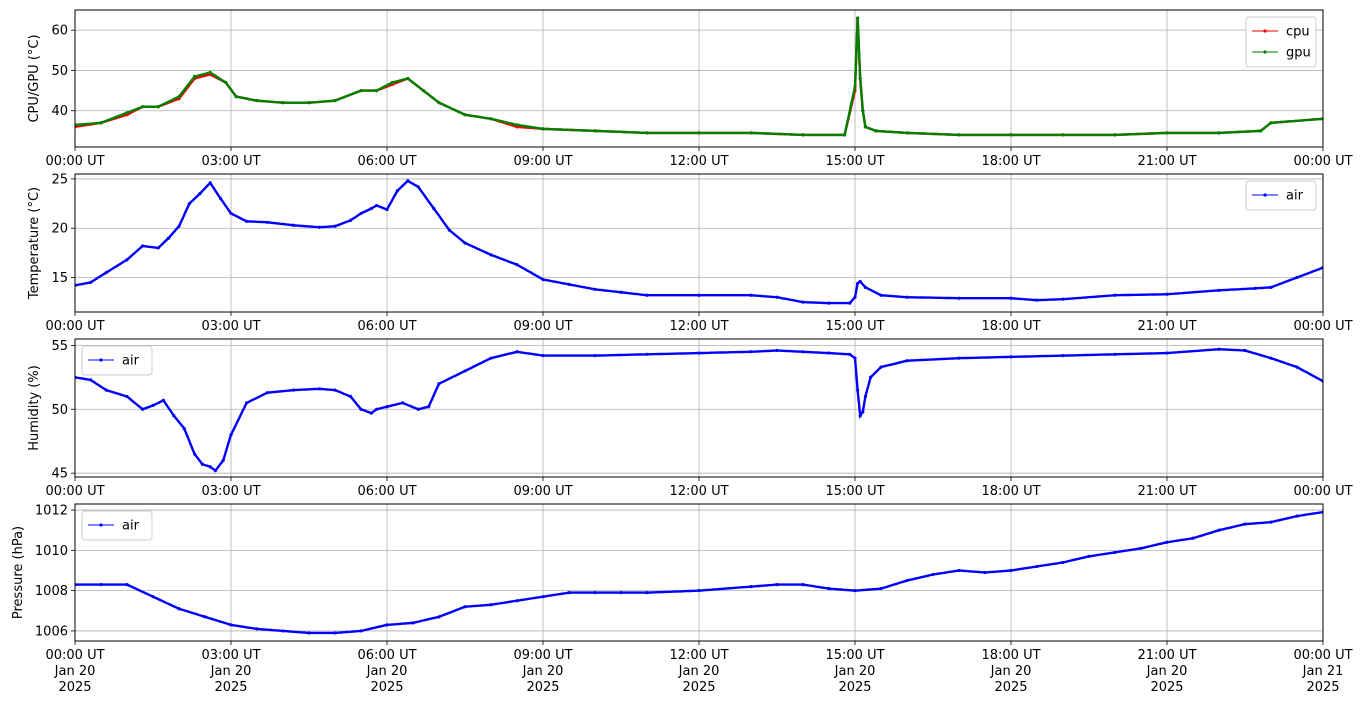 Image resolution: width=1364 pixels, height=711 pixels. Describe the element at coordinates (1323, 671) in the screenshot. I see `x-tick-label: Jan 21` at that location.